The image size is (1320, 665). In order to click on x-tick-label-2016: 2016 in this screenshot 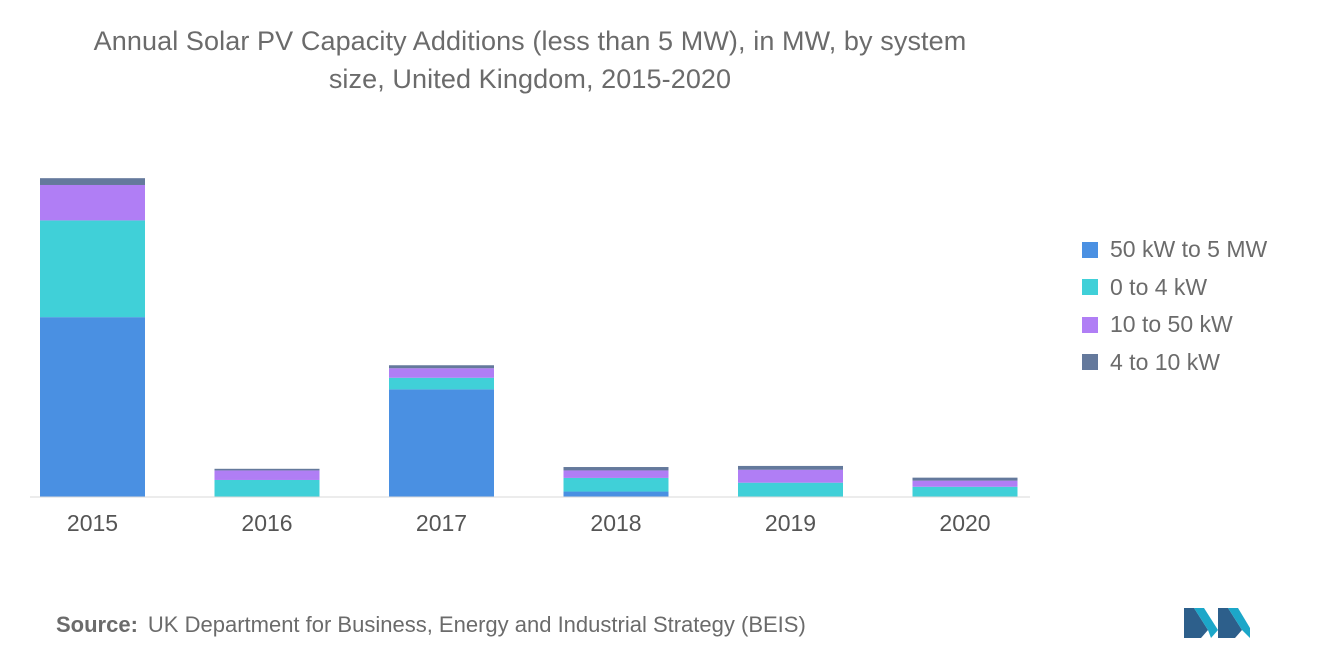, I will do `click(266, 523)`.